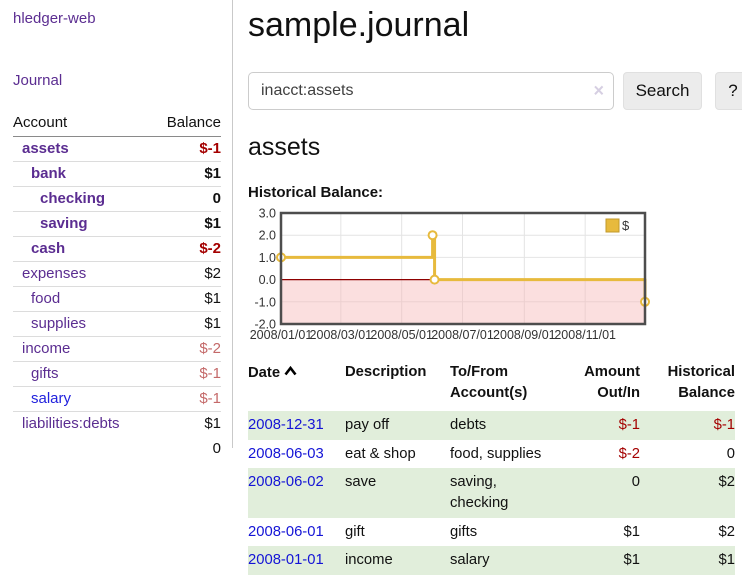 This screenshot has width=742, height=582. Describe the element at coordinates (662, 91) in the screenshot. I see `search-button: Search` at that location.